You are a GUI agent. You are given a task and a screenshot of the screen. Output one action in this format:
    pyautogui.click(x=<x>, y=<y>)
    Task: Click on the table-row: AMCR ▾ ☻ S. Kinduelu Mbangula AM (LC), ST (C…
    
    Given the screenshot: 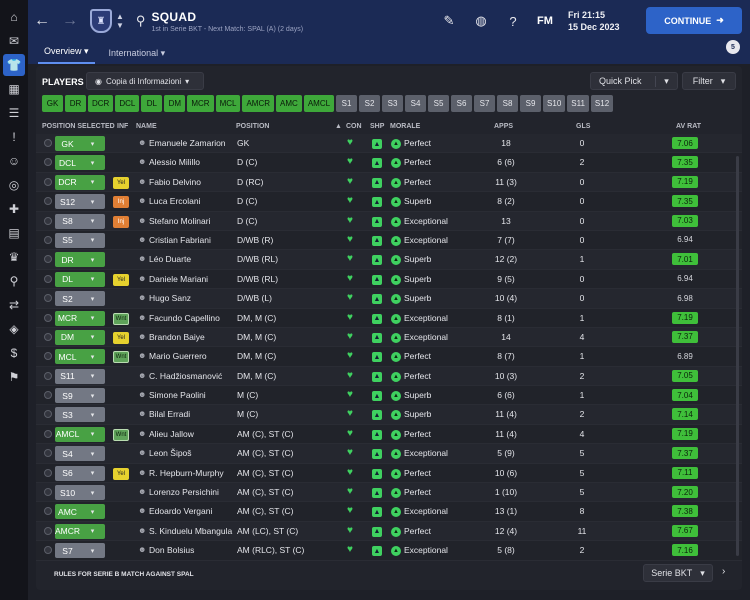 What is the action you would take?
    pyautogui.click(x=389, y=531)
    